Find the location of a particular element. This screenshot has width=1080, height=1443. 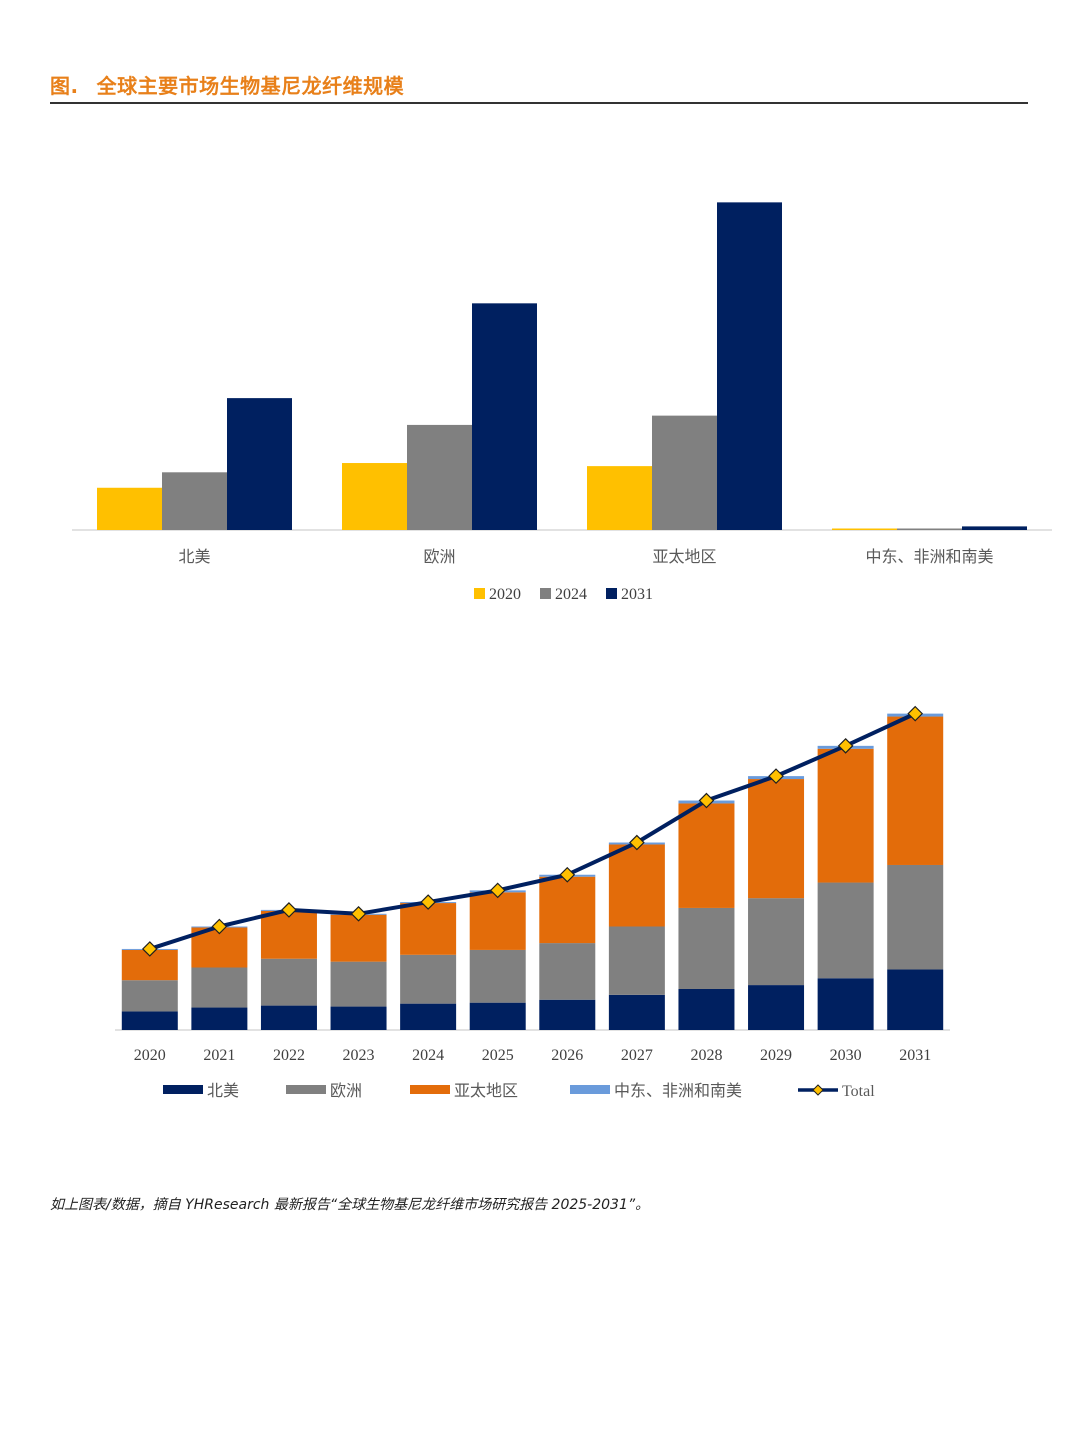

bar-segment-欧洲-2030 is located at coordinates (845, 930).